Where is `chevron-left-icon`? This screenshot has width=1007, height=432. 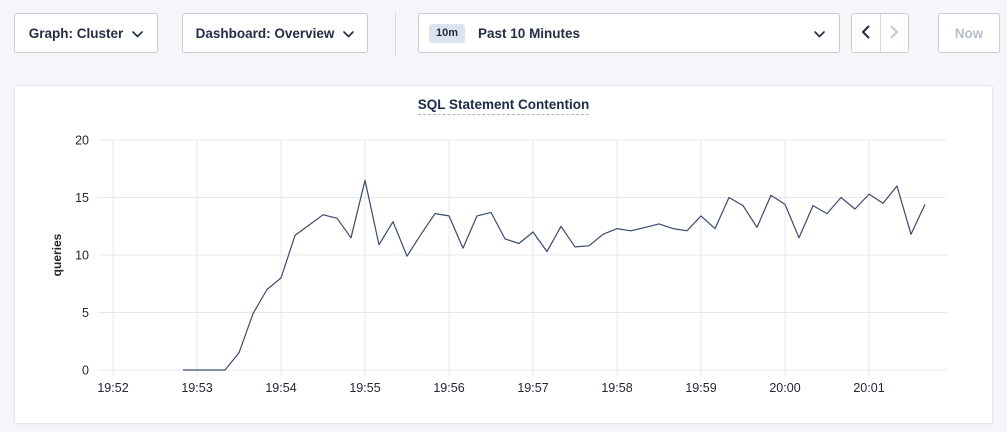 chevron-left-icon is located at coordinates (865, 33).